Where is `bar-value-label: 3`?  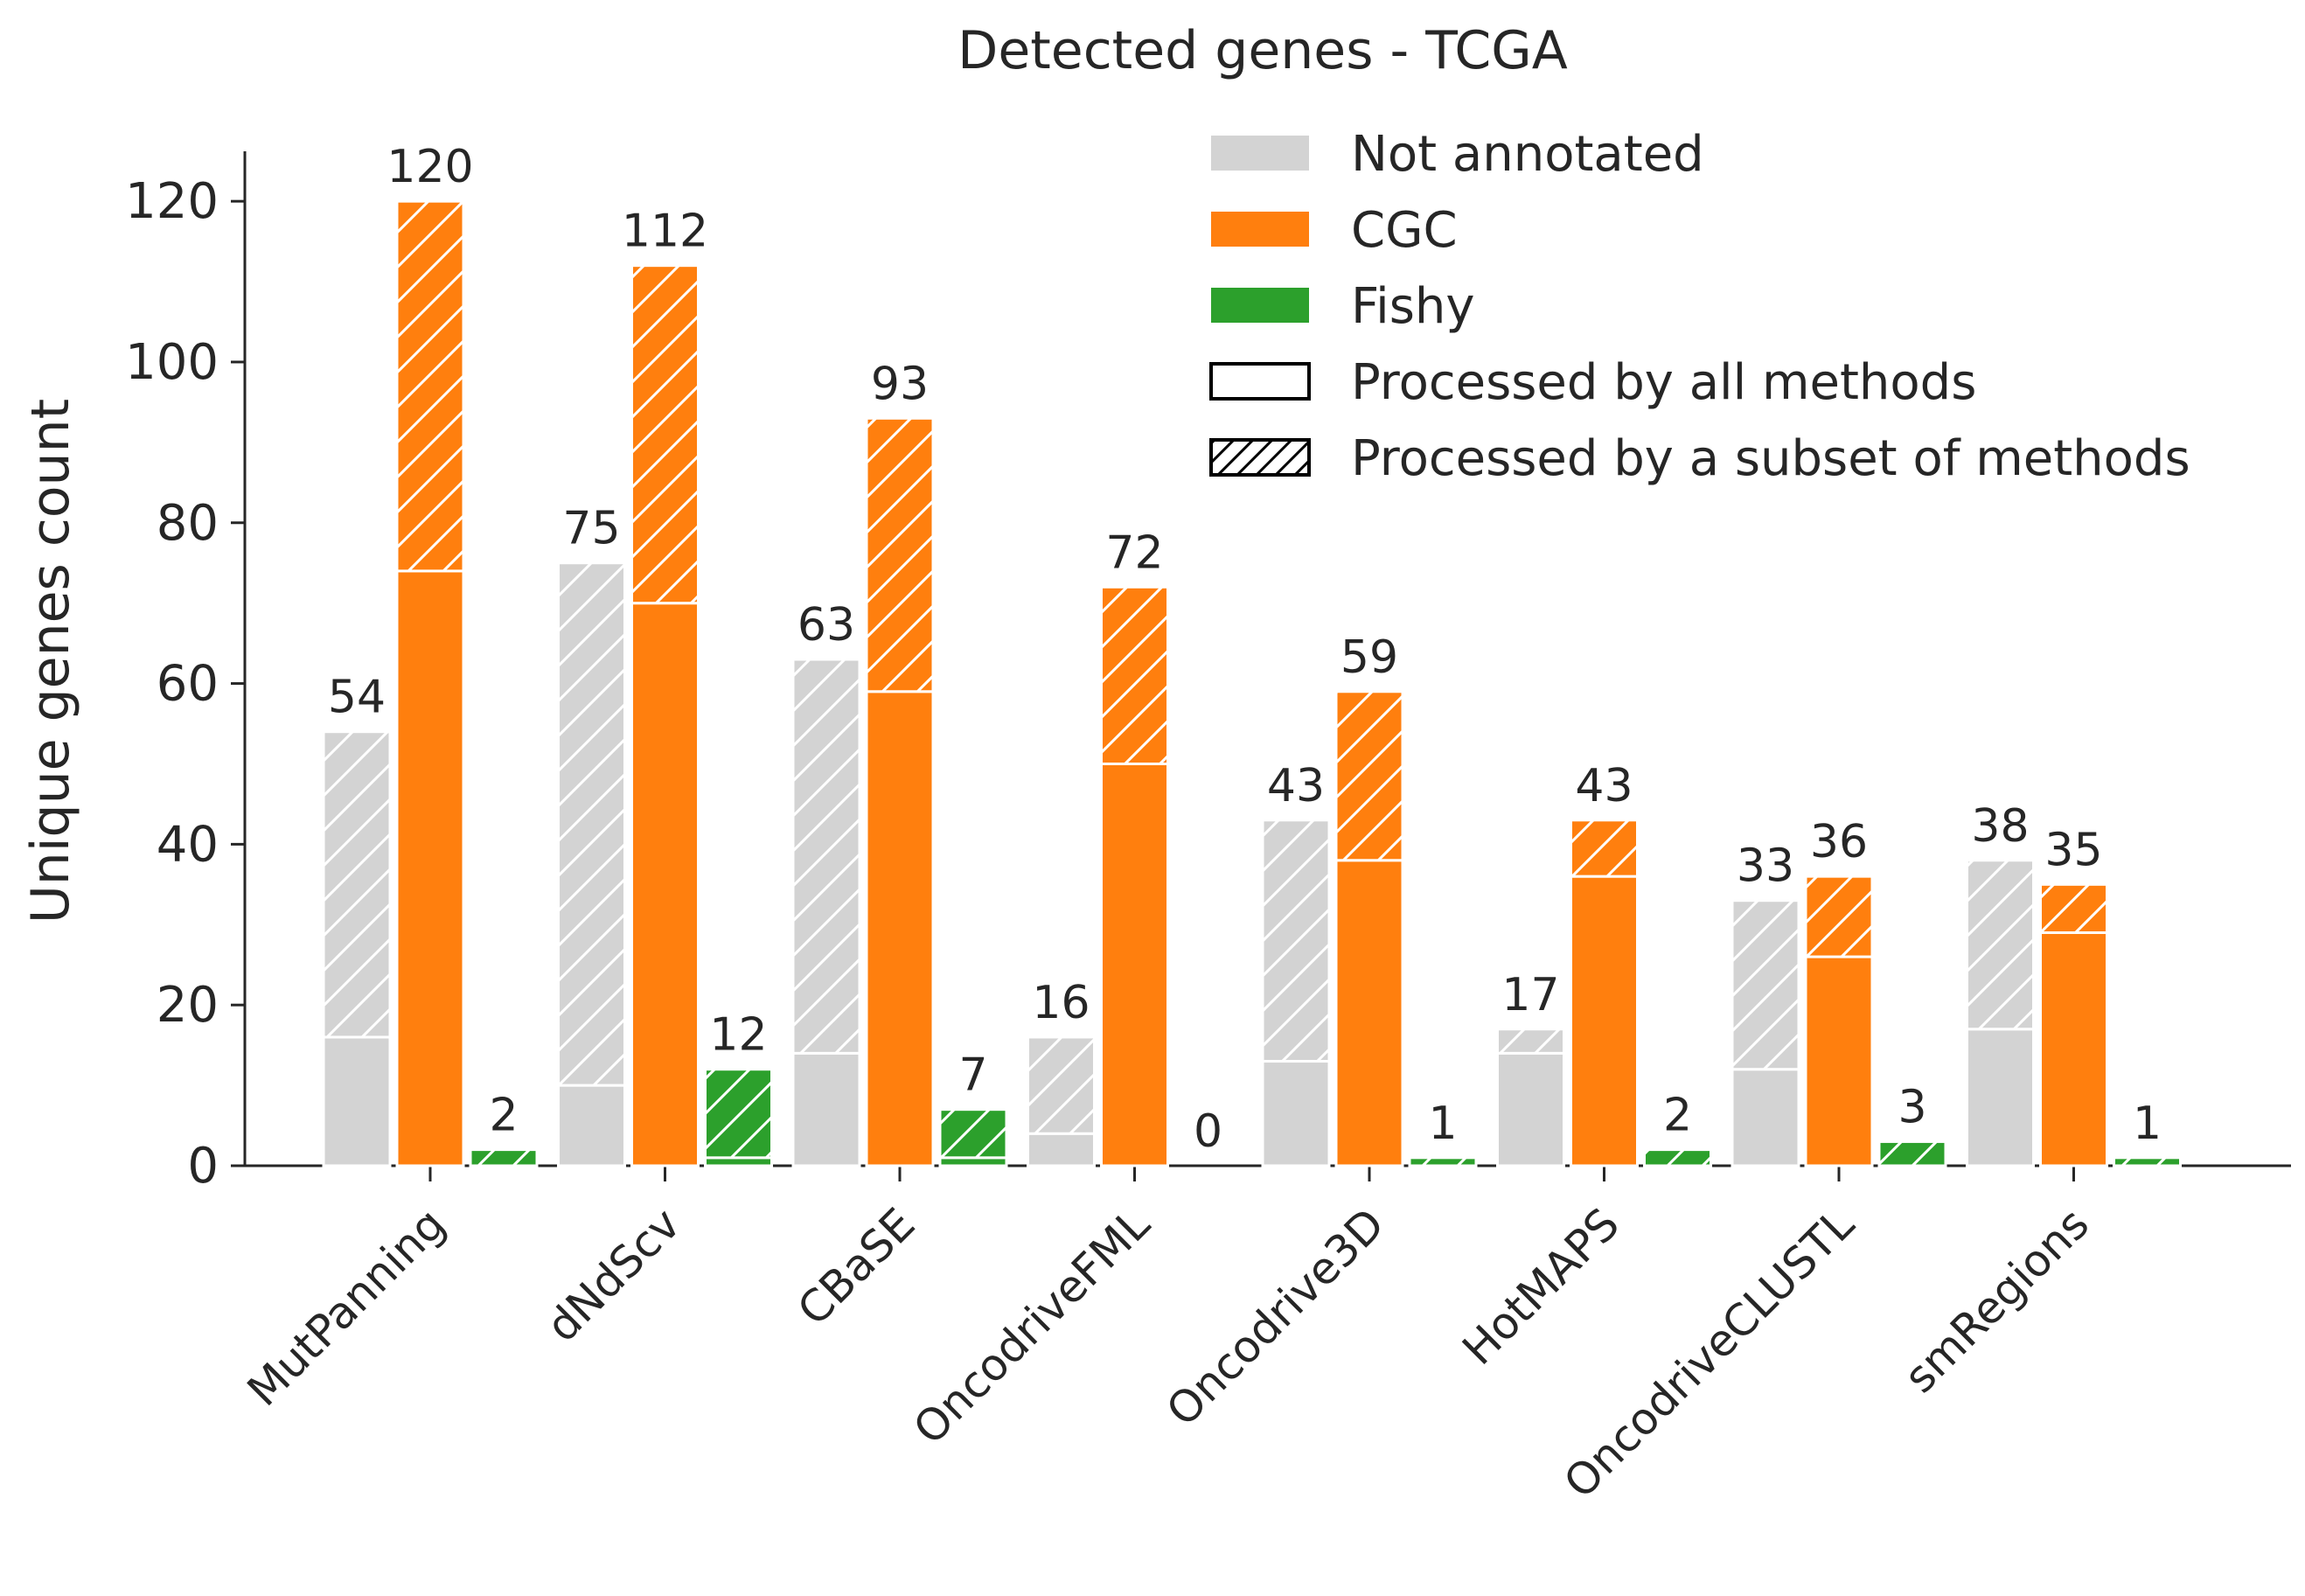 bar-value-label: 3 is located at coordinates (1912, 1107).